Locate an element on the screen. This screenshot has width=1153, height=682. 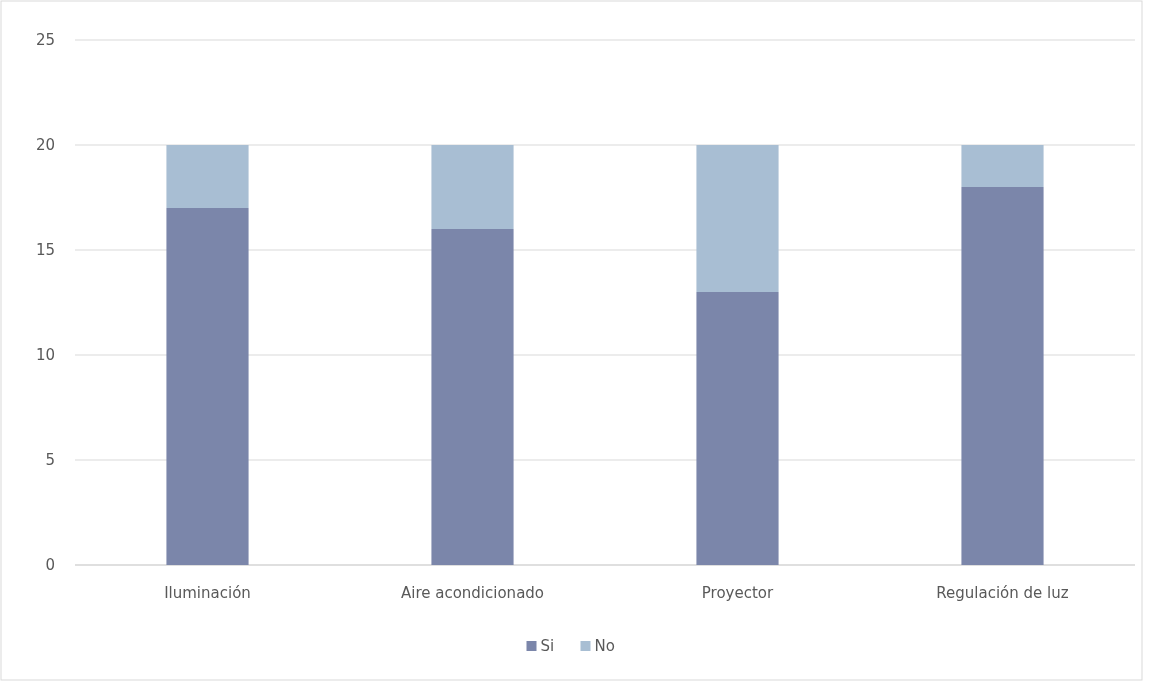
x-tick-label: Regulación de luz is located at coordinates (1002, 593).